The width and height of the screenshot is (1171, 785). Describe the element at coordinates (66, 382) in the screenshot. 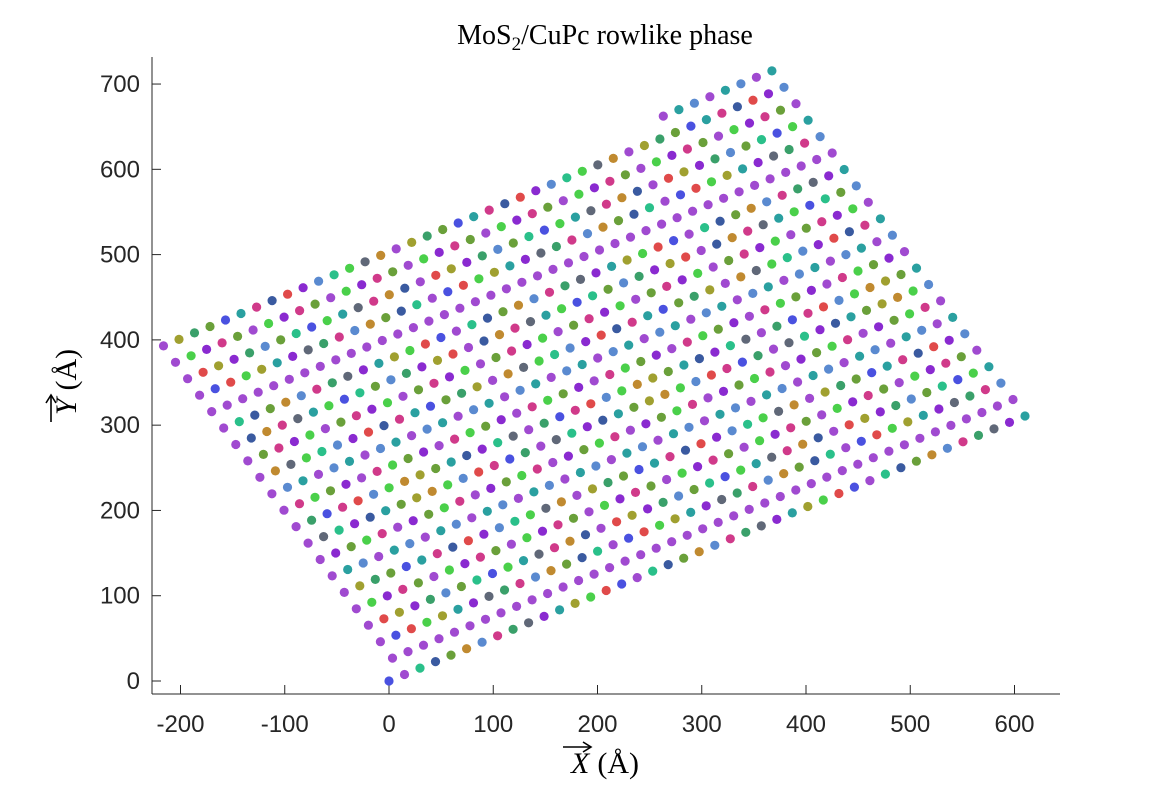

I see `svg-text:Y(Å): Y (Å)` at that location.